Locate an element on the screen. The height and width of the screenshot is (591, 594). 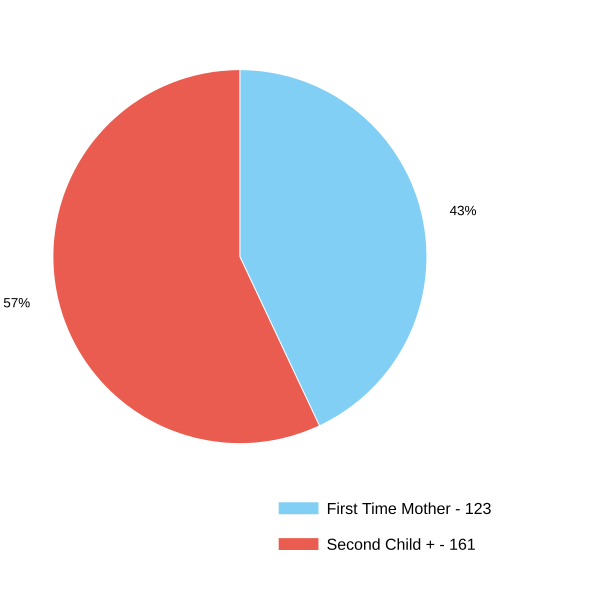
legend-label: First Time Mother - 123 is located at coordinates (409, 508).